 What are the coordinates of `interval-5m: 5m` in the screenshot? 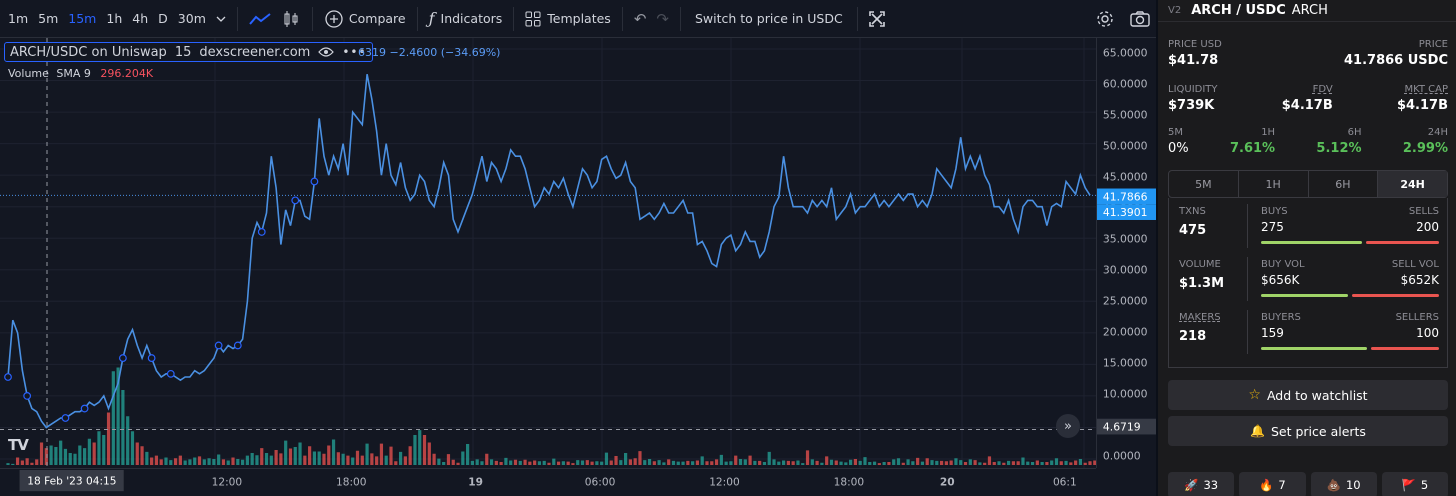 It's located at (48, 18).